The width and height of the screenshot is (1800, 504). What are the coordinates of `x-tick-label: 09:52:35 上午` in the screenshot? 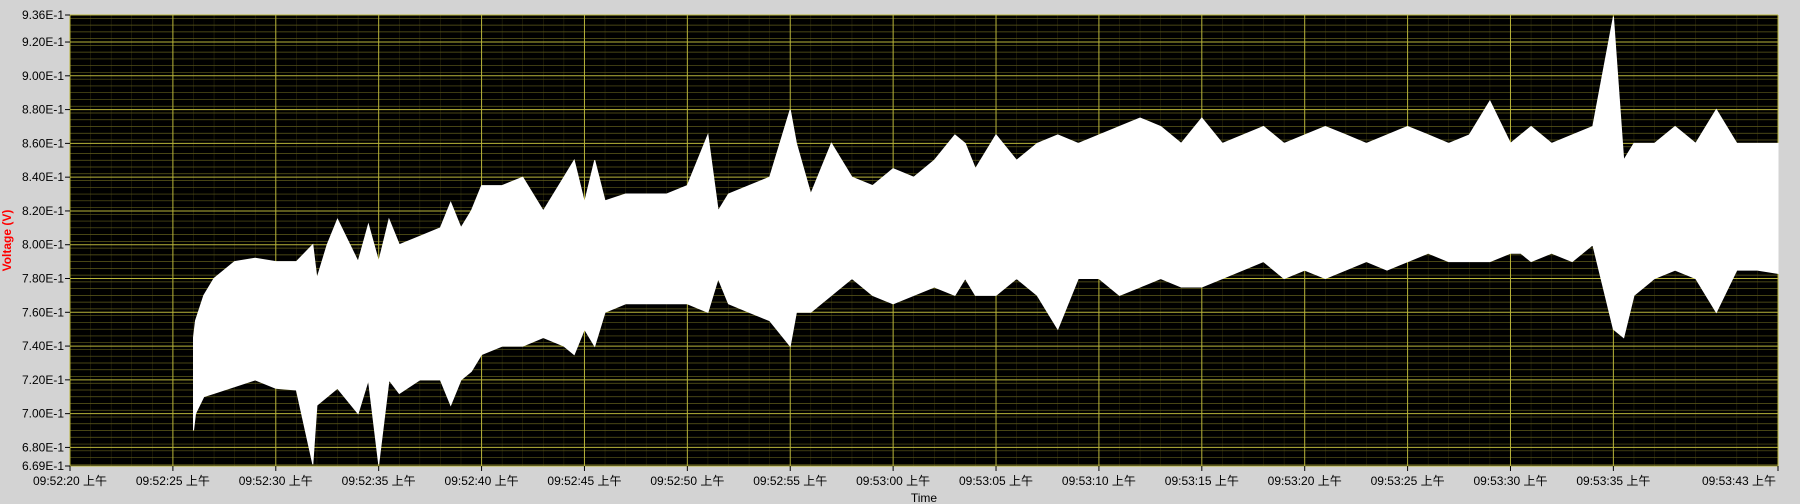 It's located at (379, 481).